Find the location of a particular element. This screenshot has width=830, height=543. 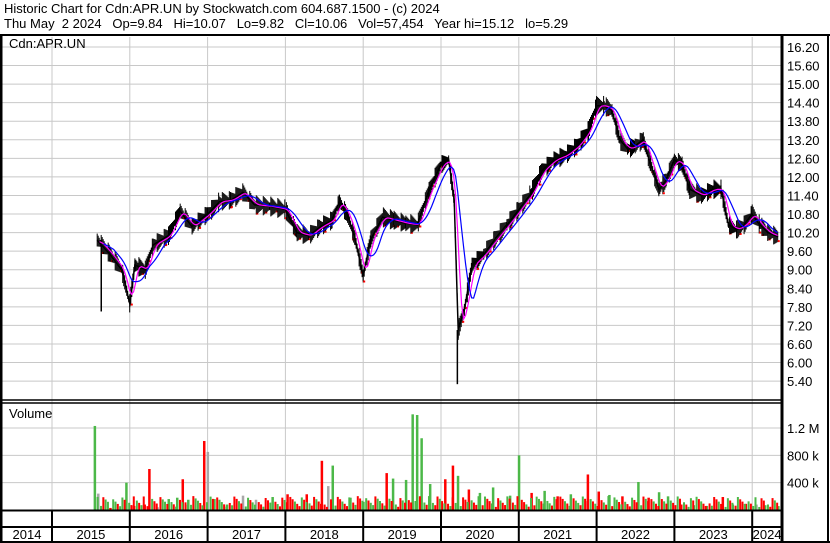

price-tick-label: 12.60 is located at coordinates (803, 158).